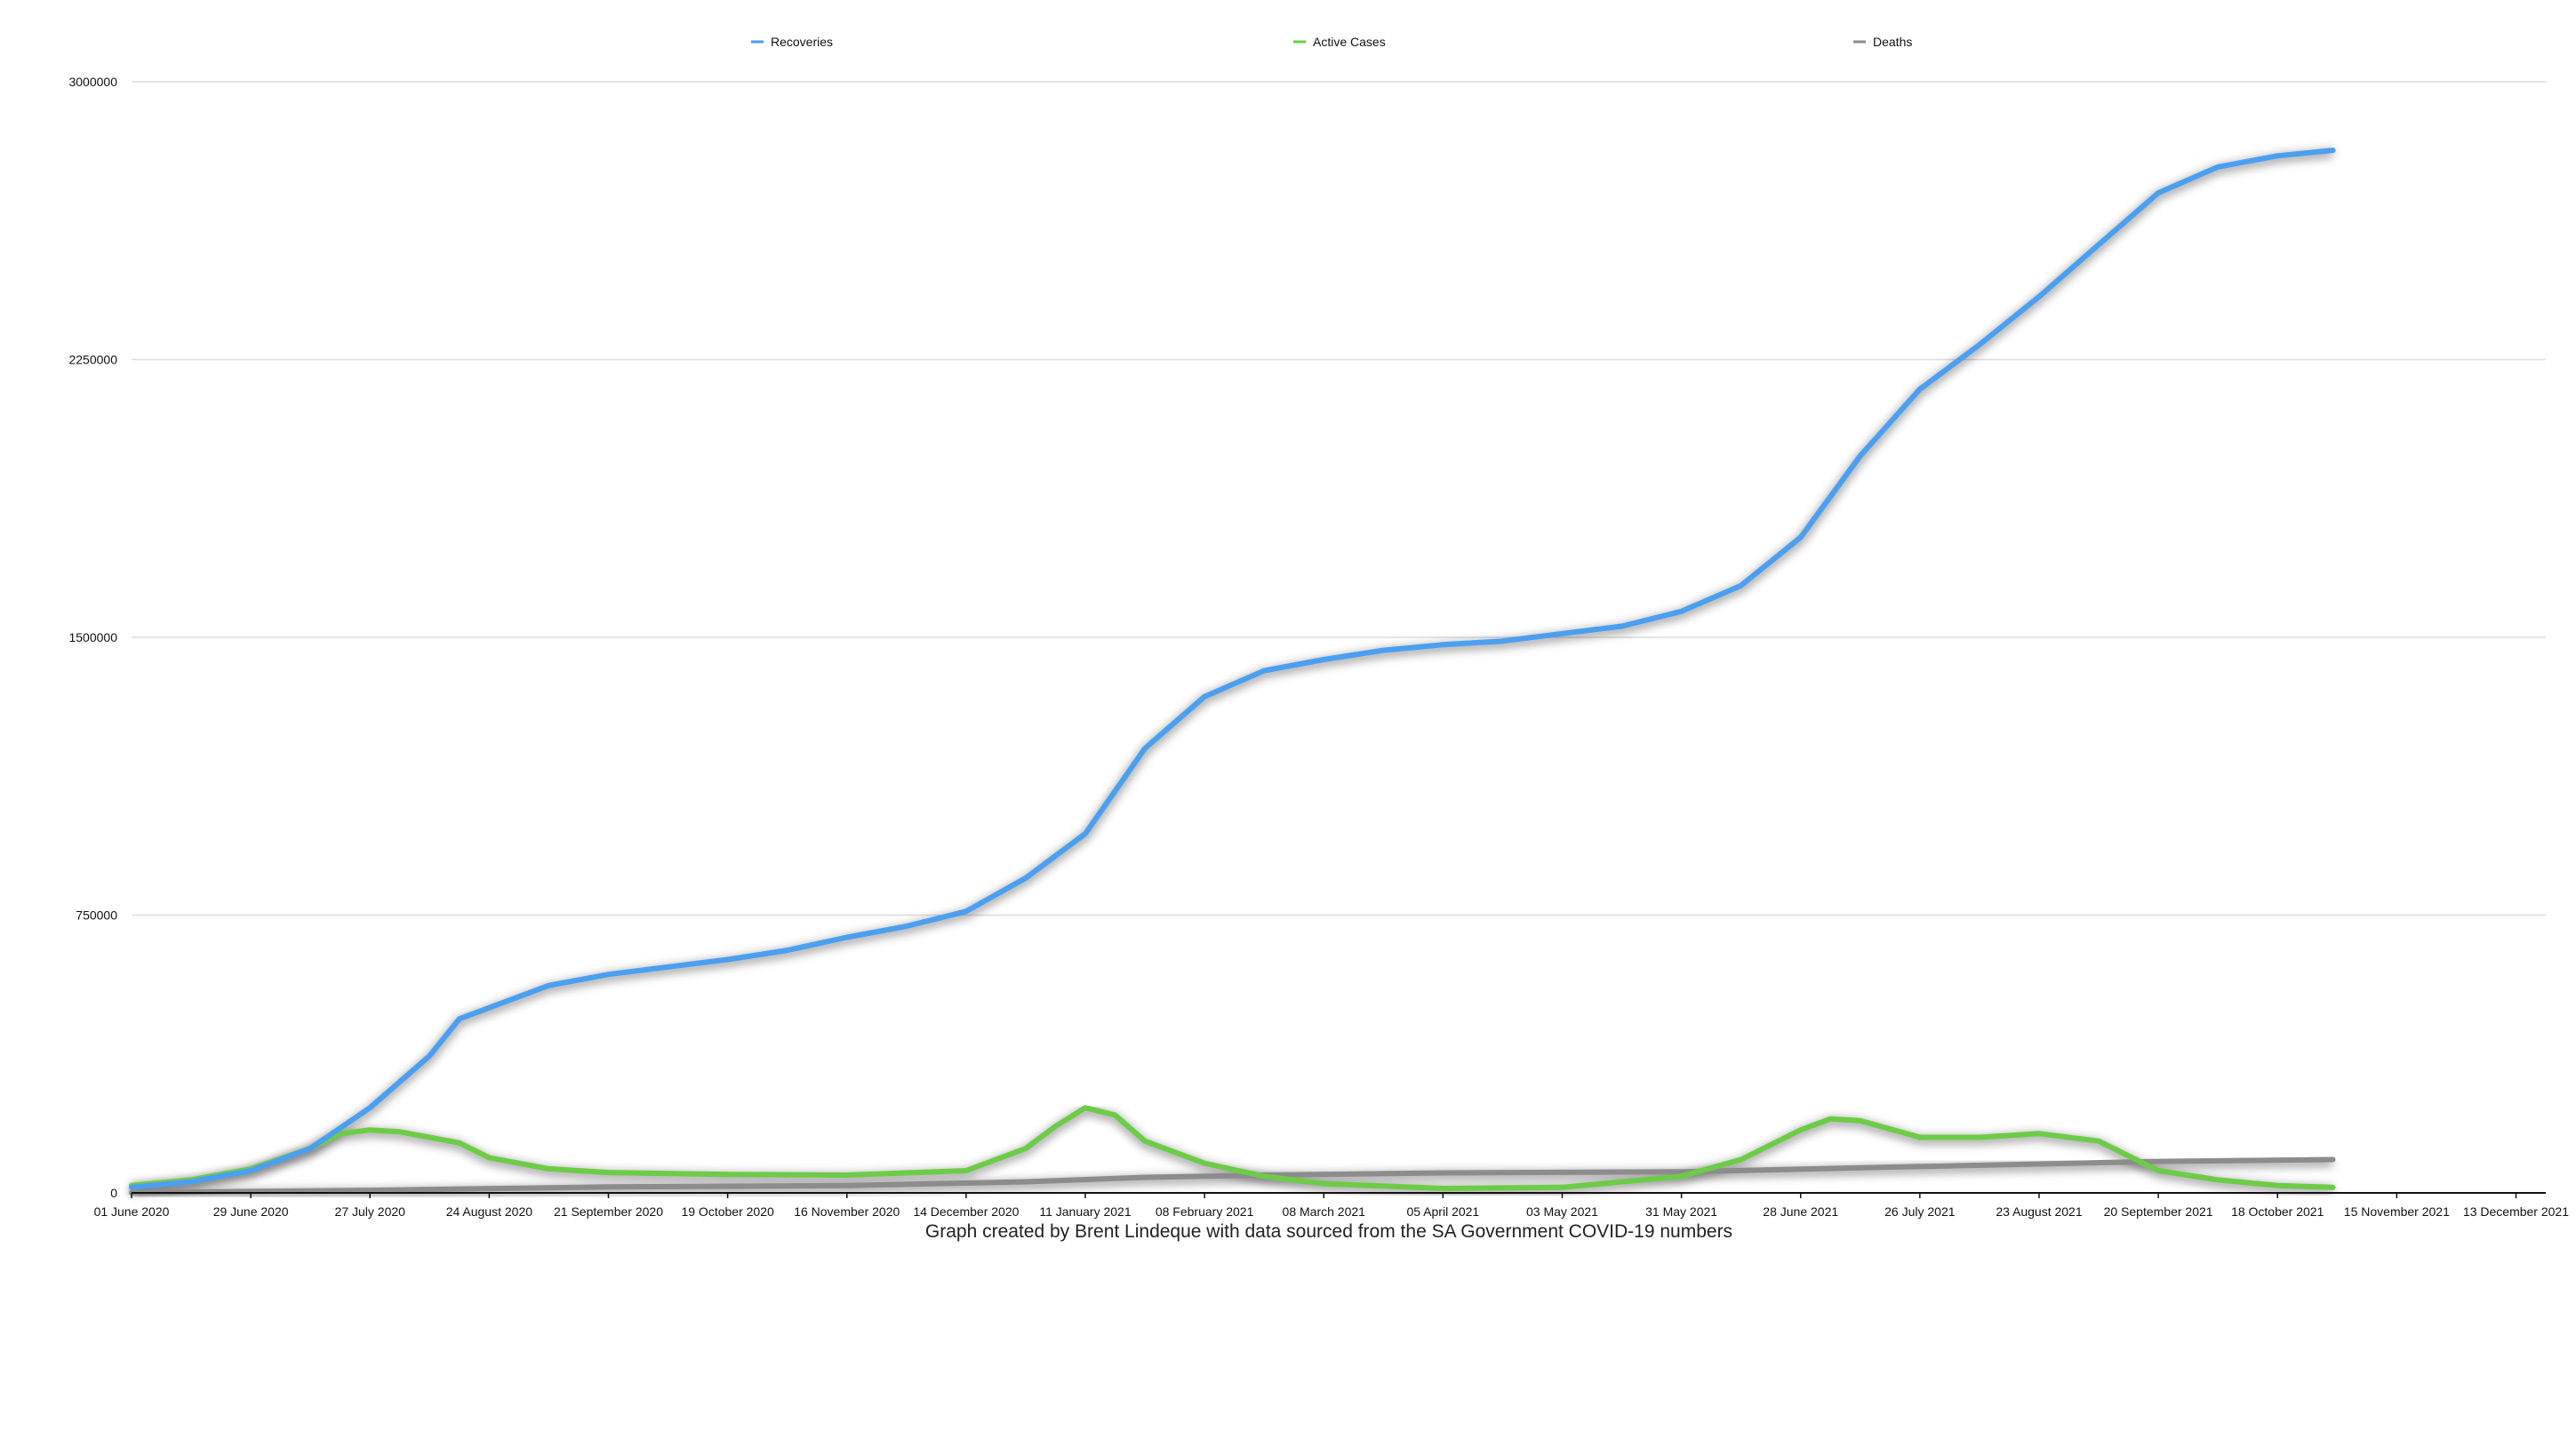 The height and width of the screenshot is (1456, 2576). Describe the element at coordinates (802, 42) in the screenshot. I see `legend-label-recoveries: Recoveries` at that location.